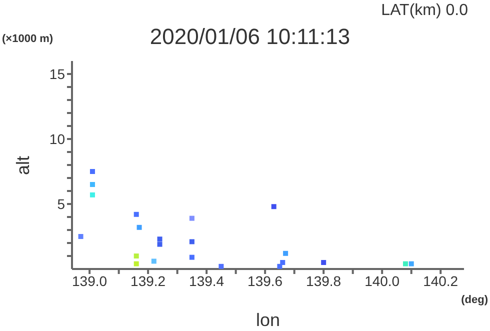 The height and width of the screenshot is (331, 490). What do you see at coordinates (61, 204) in the screenshot?
I see `y-tick-label: 5` at bounding box center [61, 204].